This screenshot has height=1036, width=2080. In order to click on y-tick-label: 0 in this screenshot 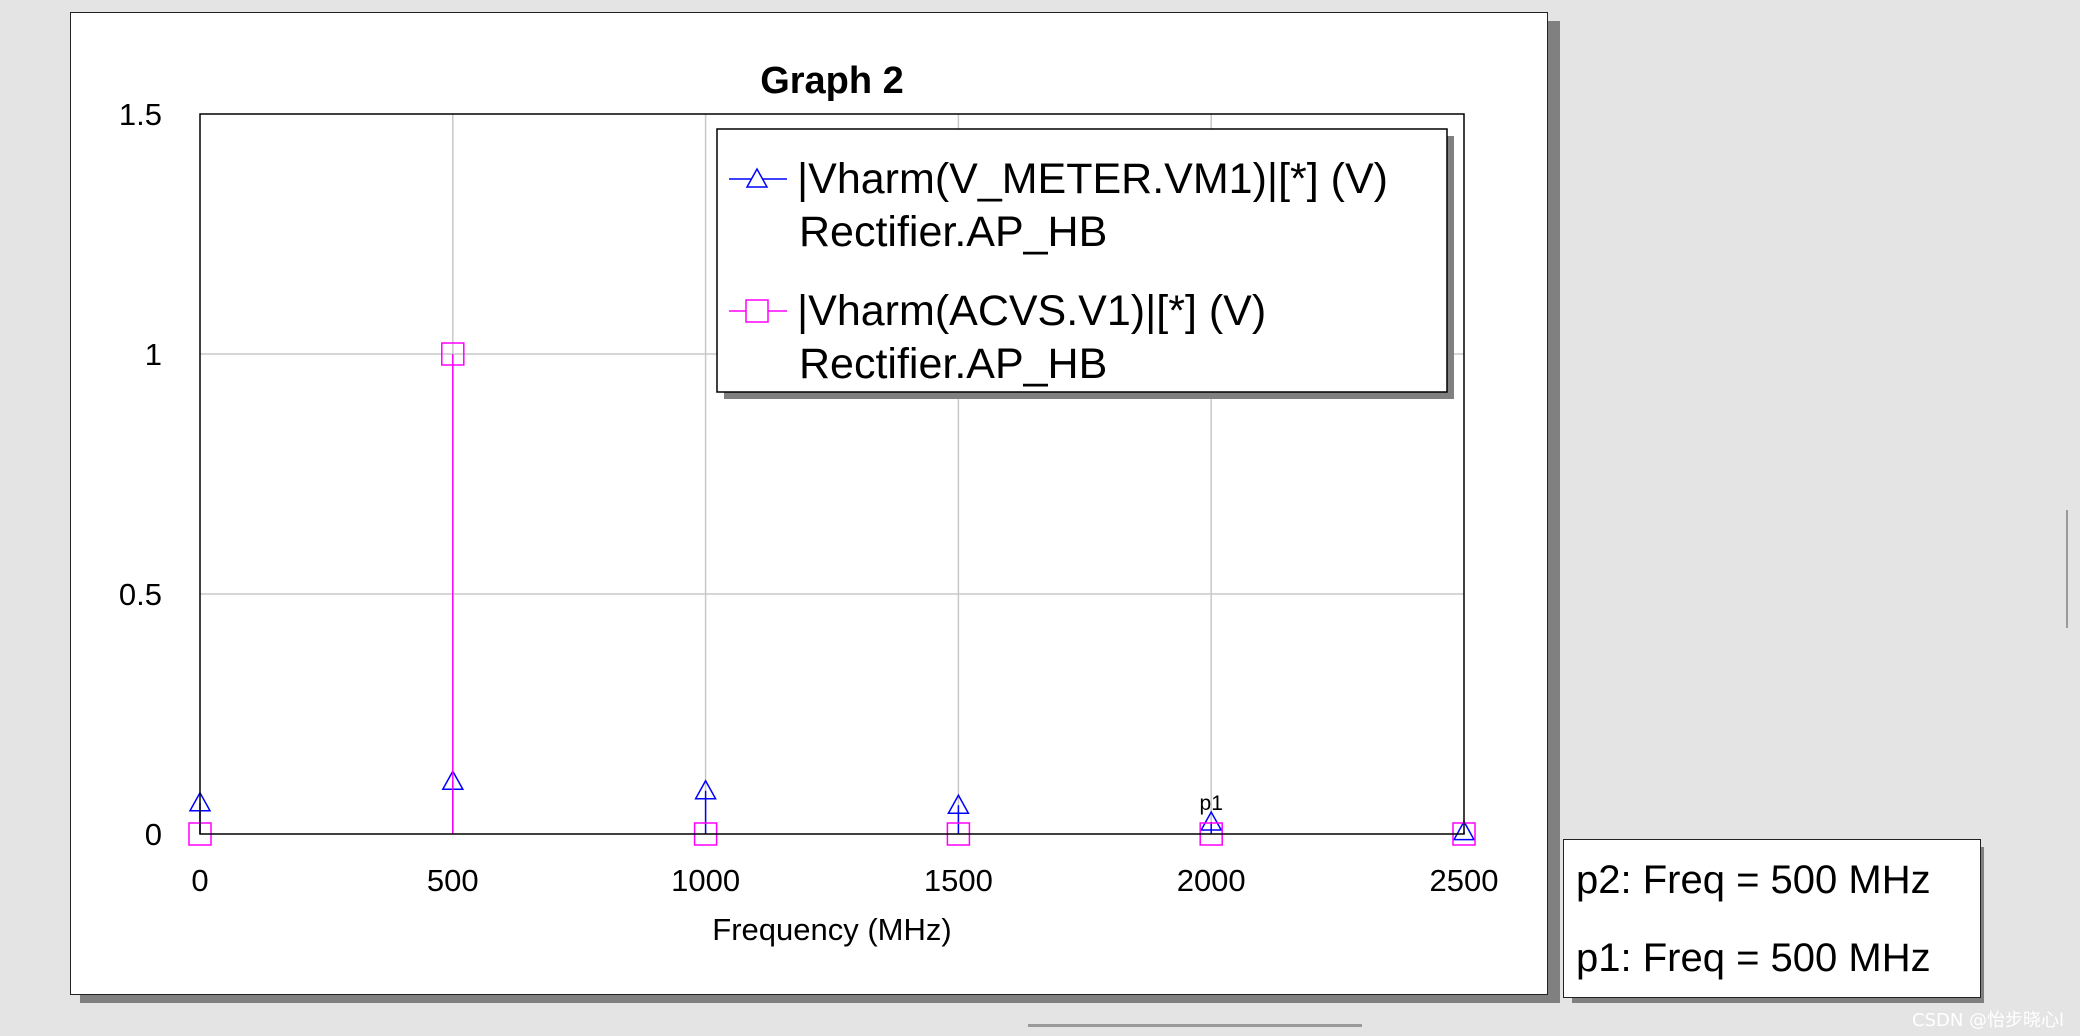, I will do `click(153, 834)`.